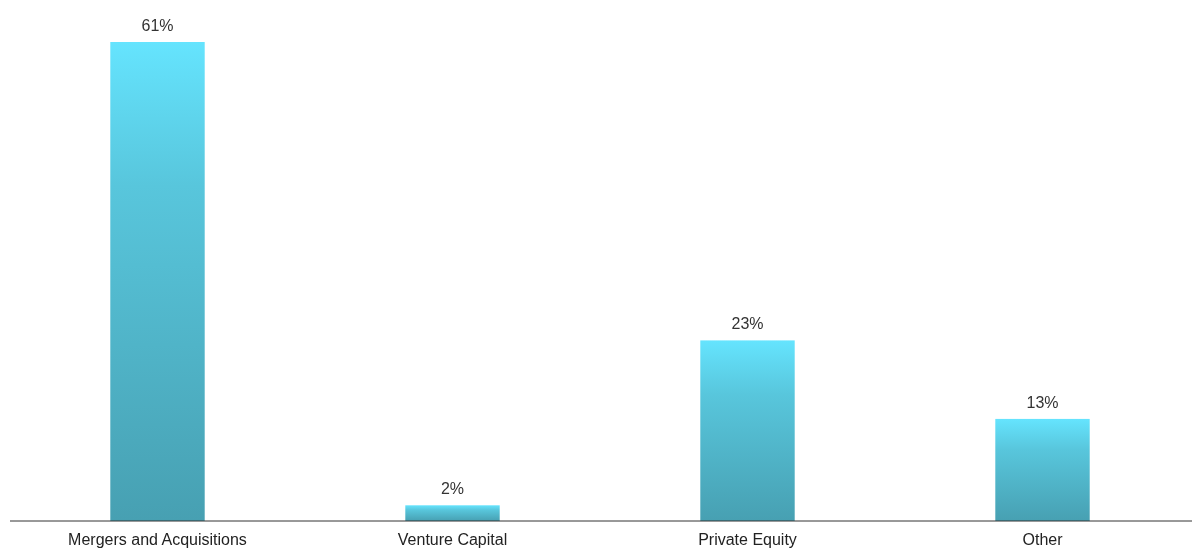 The image size is (1192, 548). I want to click on data-label: 2%, so click(452, 489).